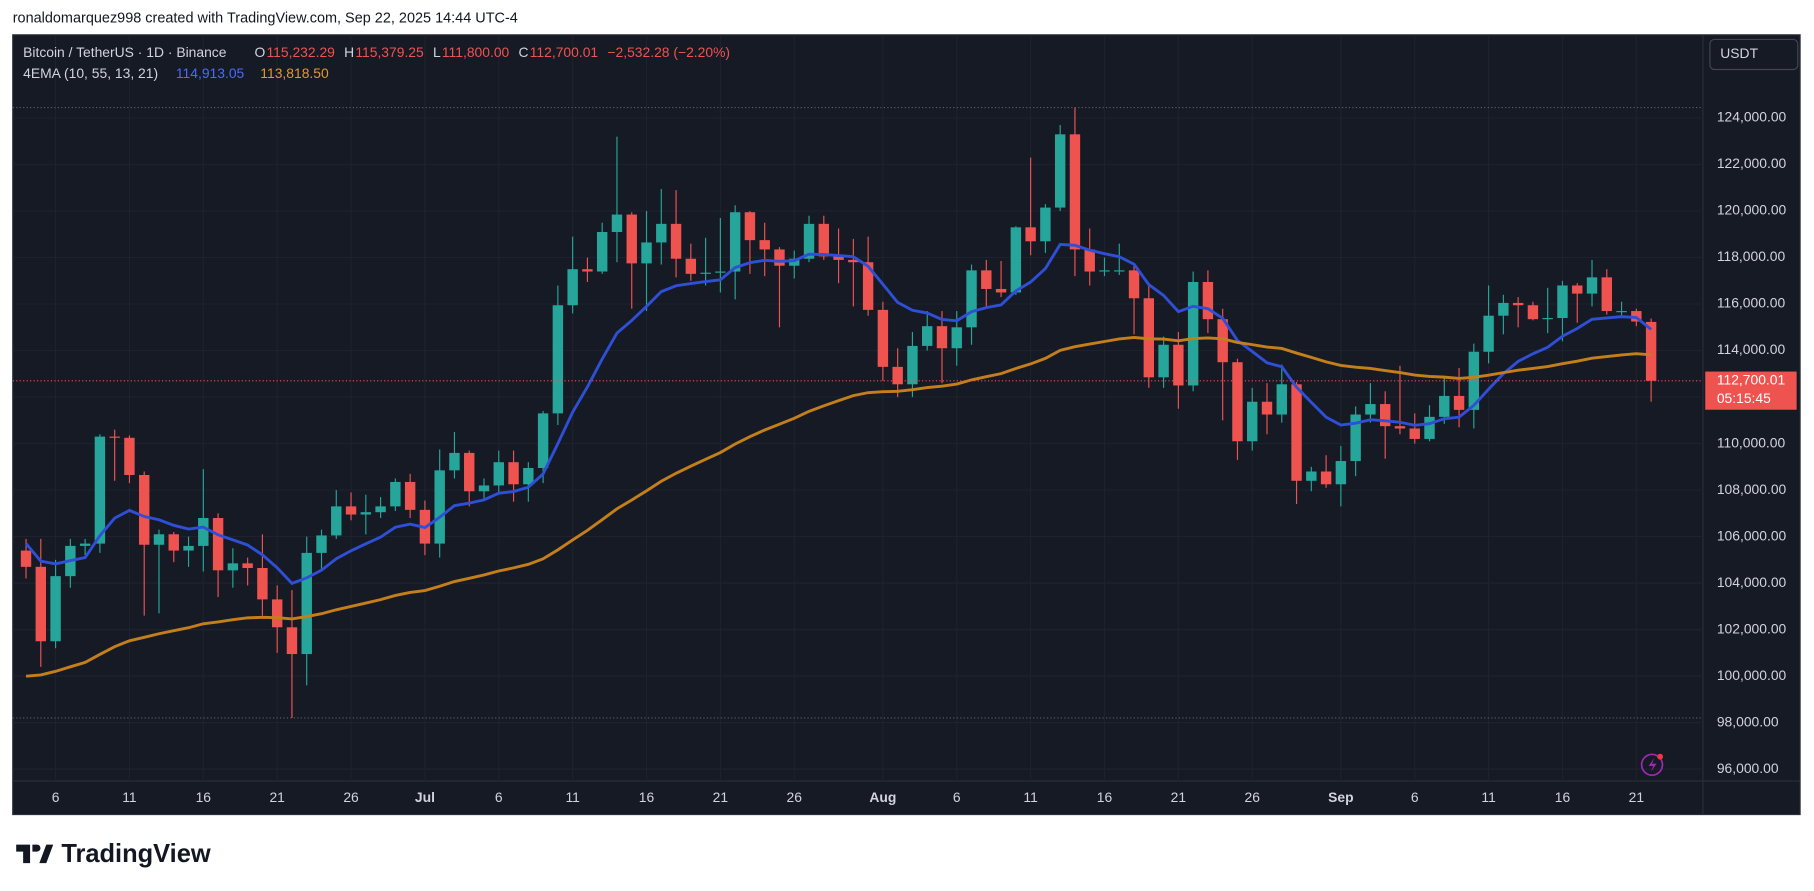 The height and width of the screenshot is (891, 1814). I want to click on ohlc-label: C, so click(524, 52).